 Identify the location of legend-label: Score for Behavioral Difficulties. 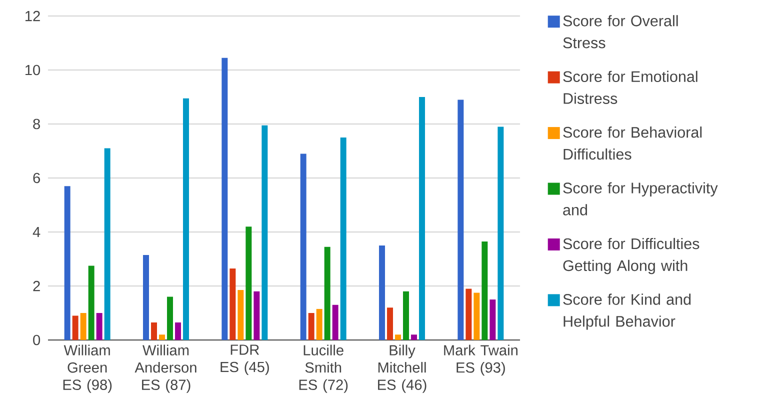
(632, 143).